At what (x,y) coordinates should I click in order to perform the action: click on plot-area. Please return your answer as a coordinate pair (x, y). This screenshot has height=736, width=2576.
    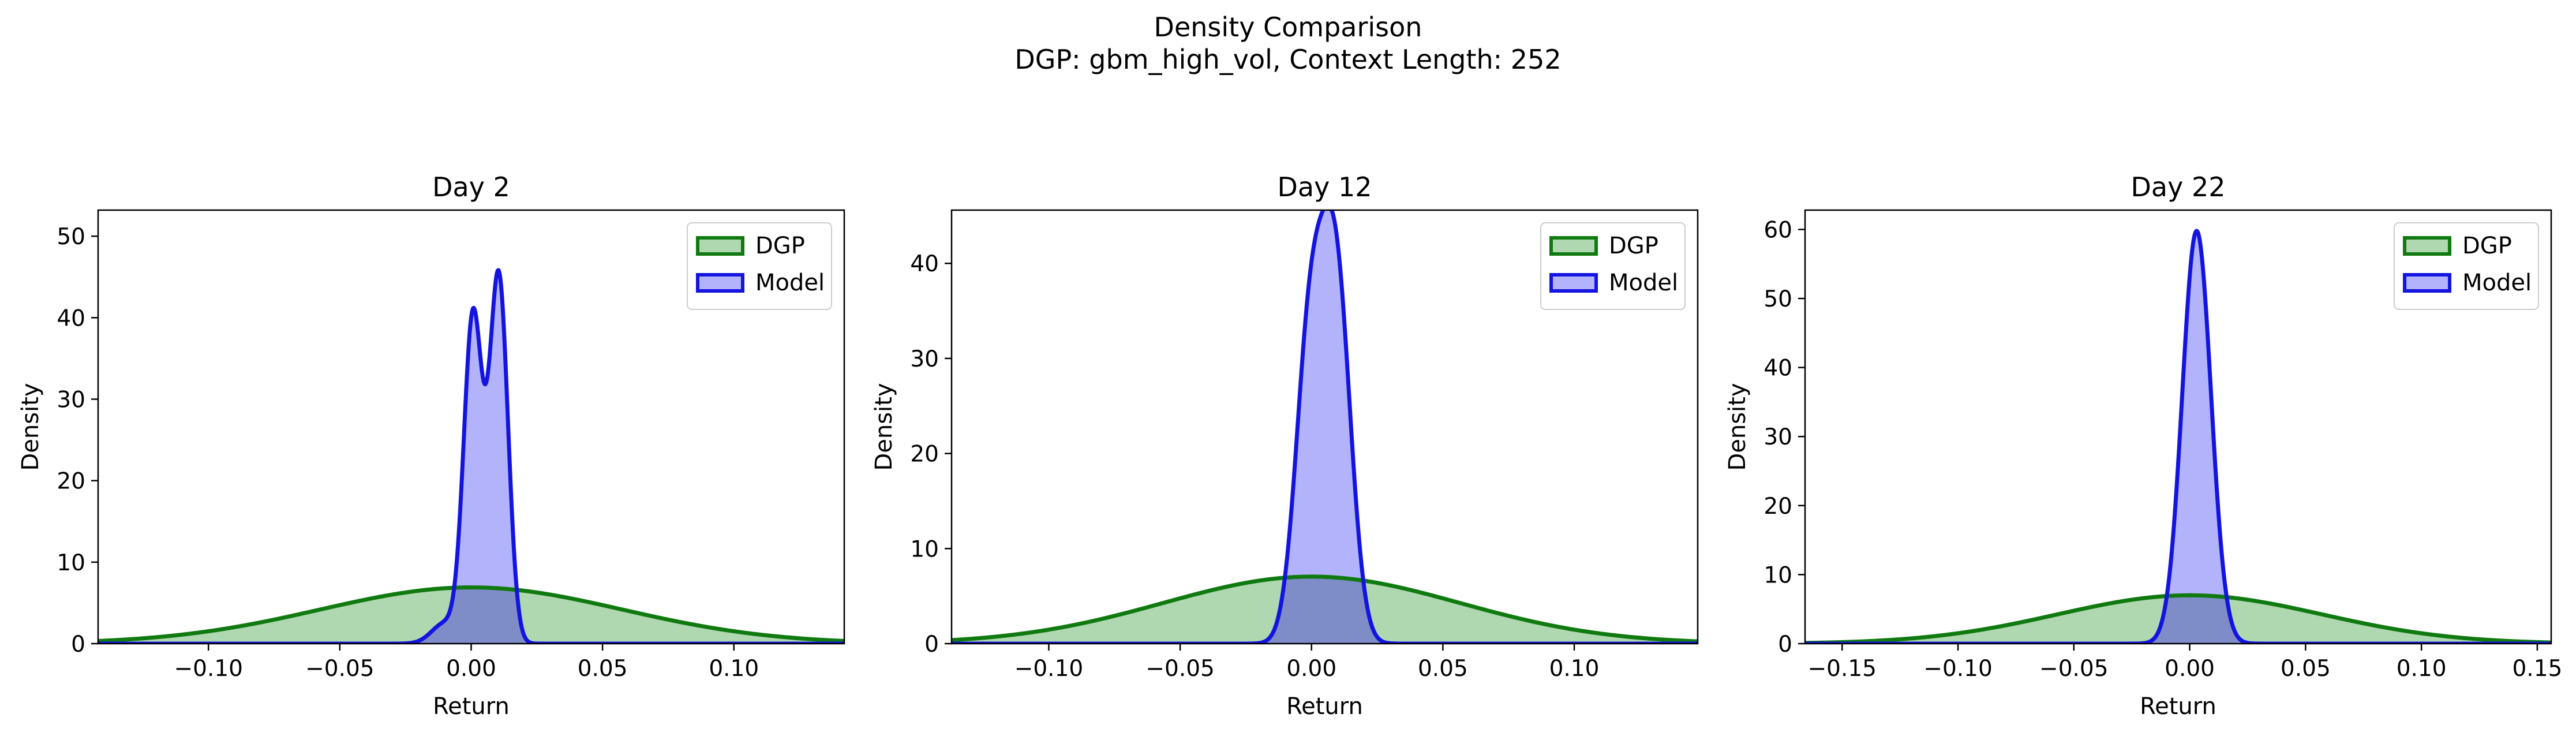
    Looking at the image, I should click on (471, 456).